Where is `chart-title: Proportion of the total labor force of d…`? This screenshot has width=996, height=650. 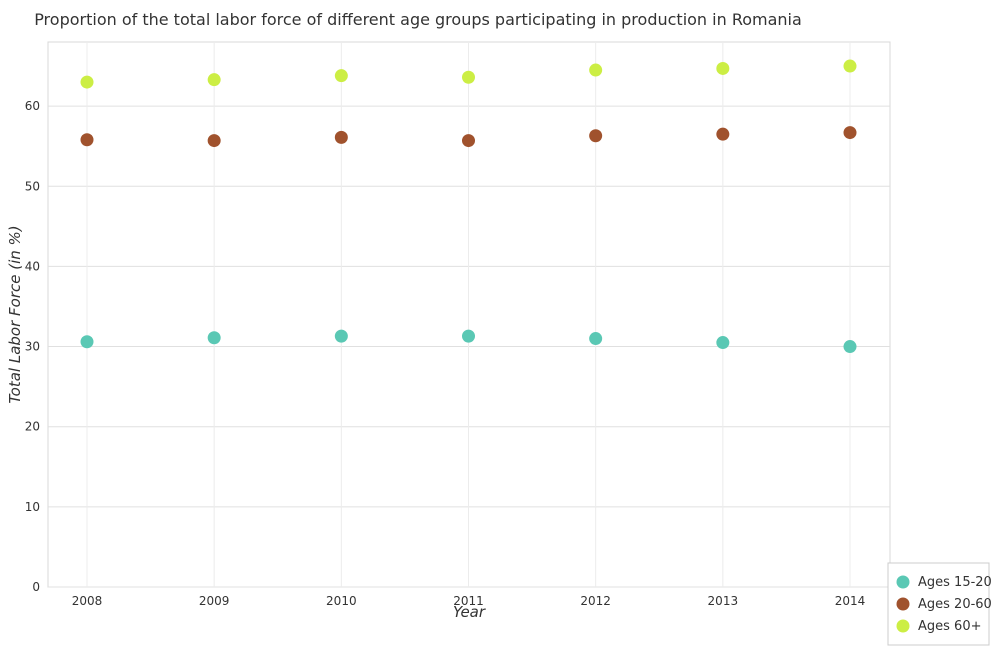
chart-title: Proportion of the total labor force of d… is located at coordinates (418, 19).